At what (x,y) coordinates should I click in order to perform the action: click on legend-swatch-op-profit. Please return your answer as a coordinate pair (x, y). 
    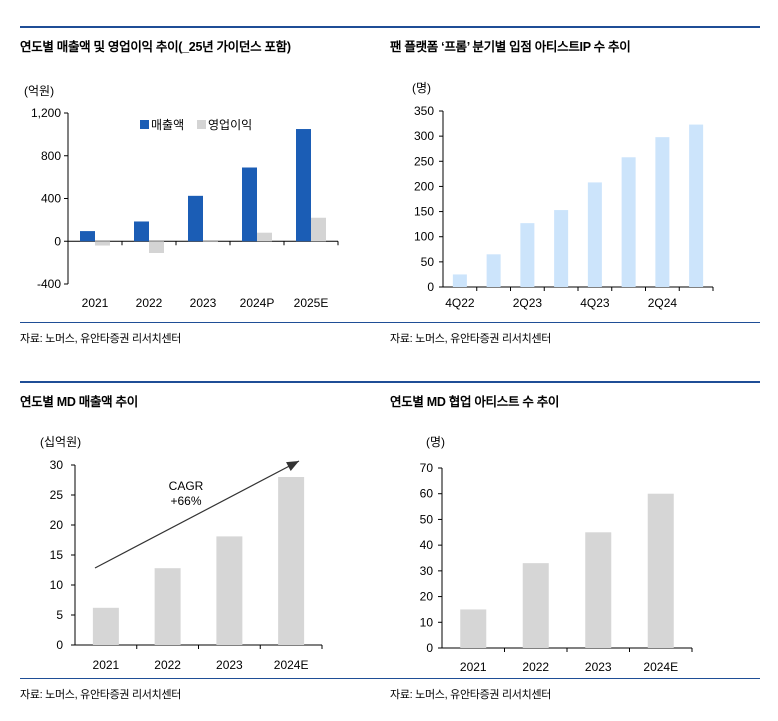
    Looking at the image, I should click on (201, 124).